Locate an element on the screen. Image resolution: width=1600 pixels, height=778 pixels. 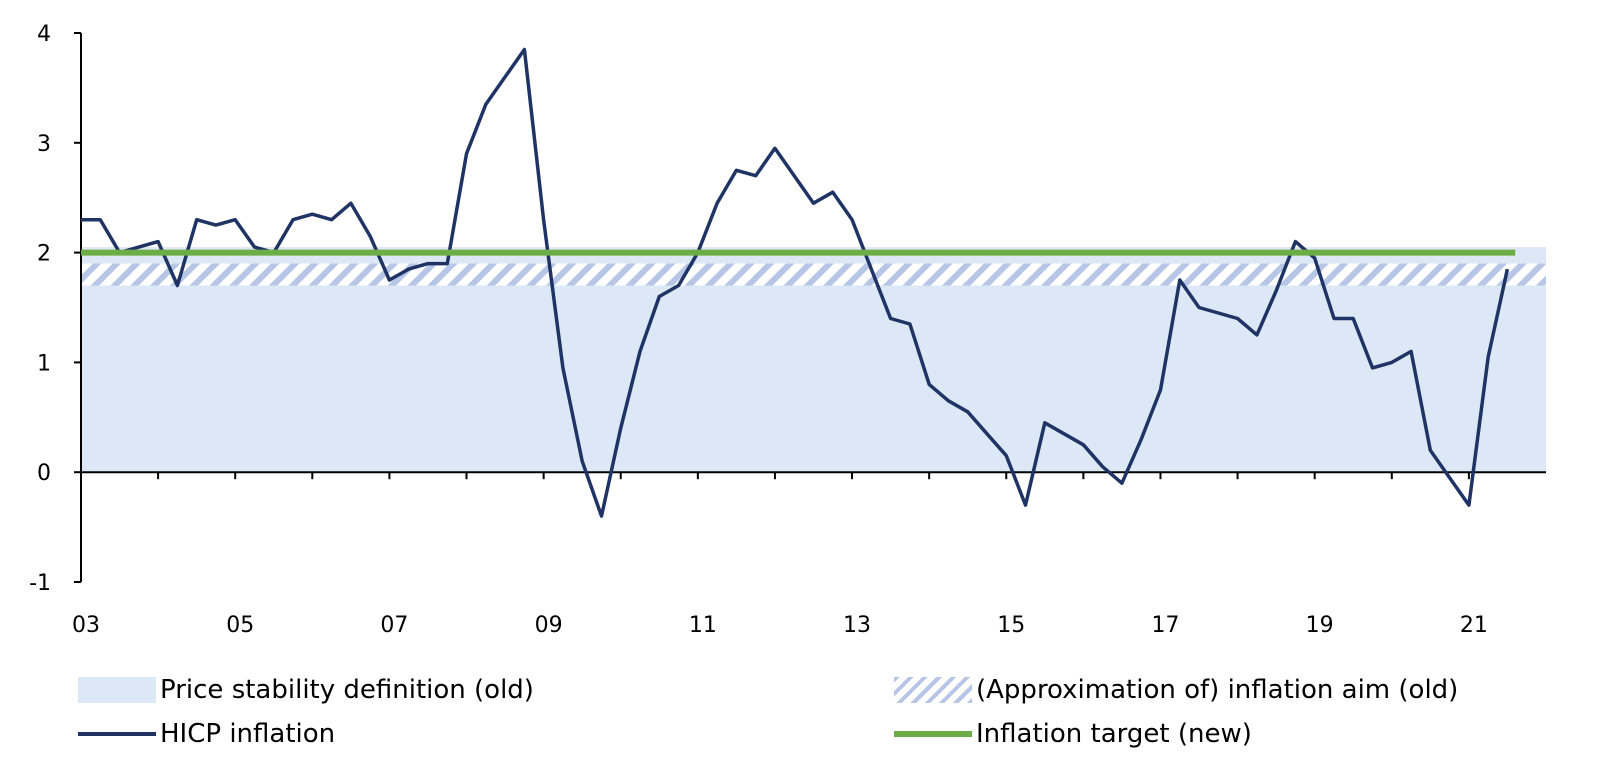
target-swatch is located at coordinates (933, 734).